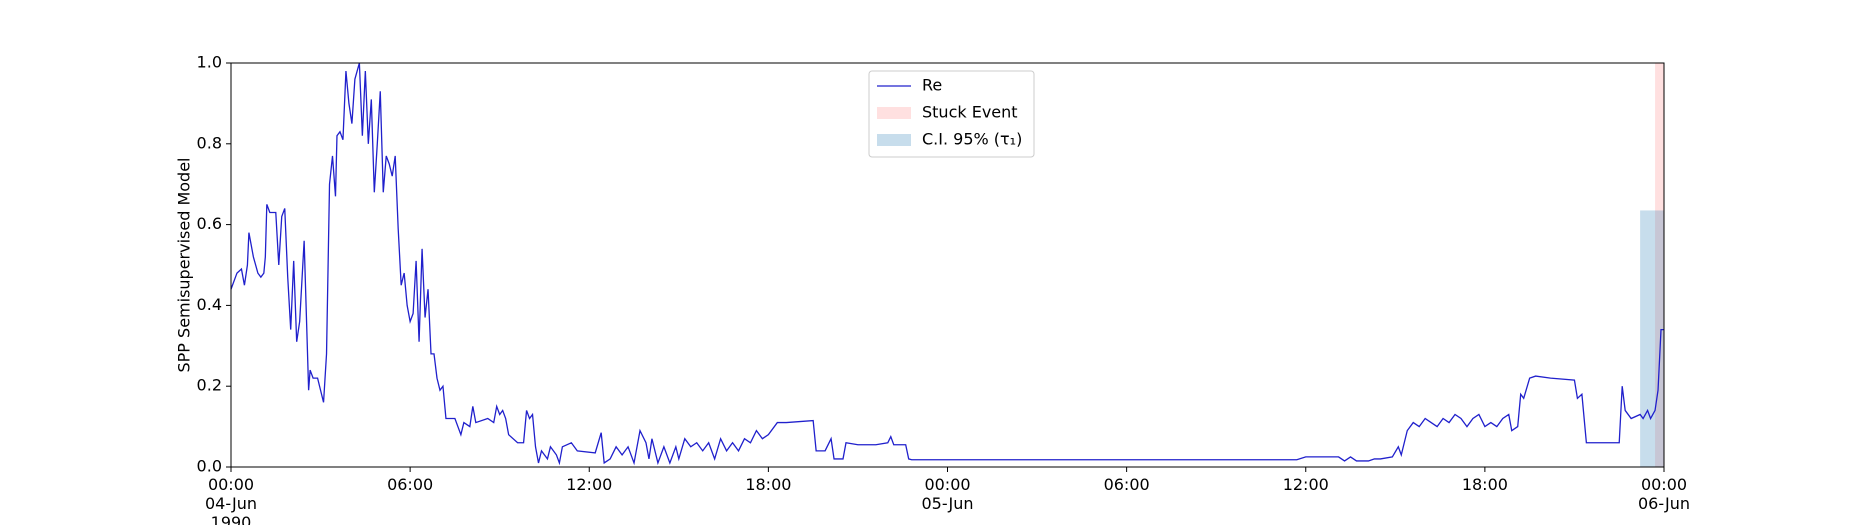  What do you see at coordinates (209, 466) in the screenshot?
I see `y-tick-label: 0.0` at bounding box center [209, 466].